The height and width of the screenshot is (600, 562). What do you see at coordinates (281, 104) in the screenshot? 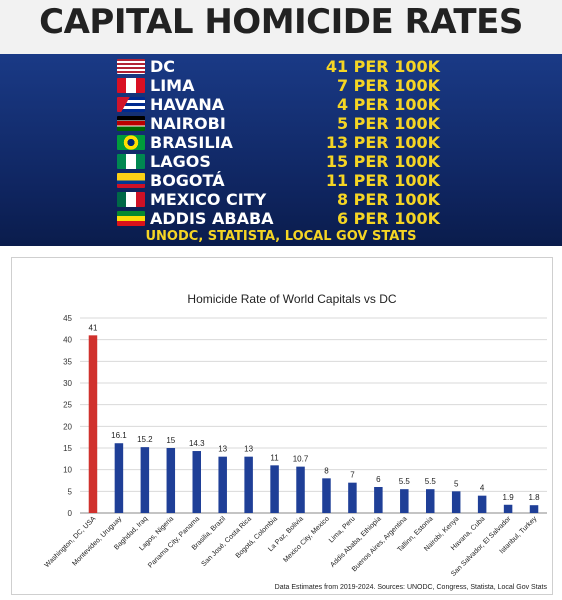
I see `banner-row: HAVANA 4 PER 100K` at bounding box center [281, 104].